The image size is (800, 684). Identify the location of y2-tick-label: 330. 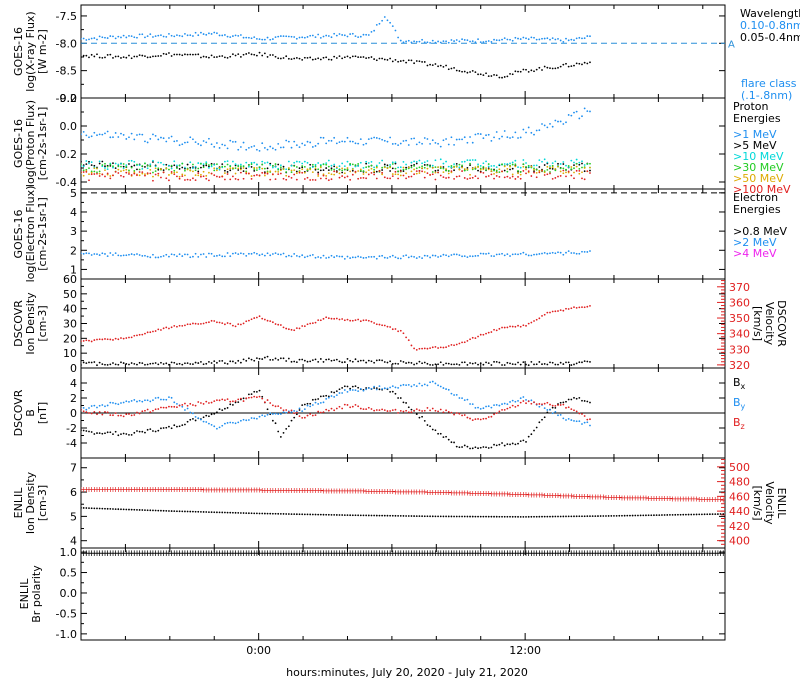
(739, 349).